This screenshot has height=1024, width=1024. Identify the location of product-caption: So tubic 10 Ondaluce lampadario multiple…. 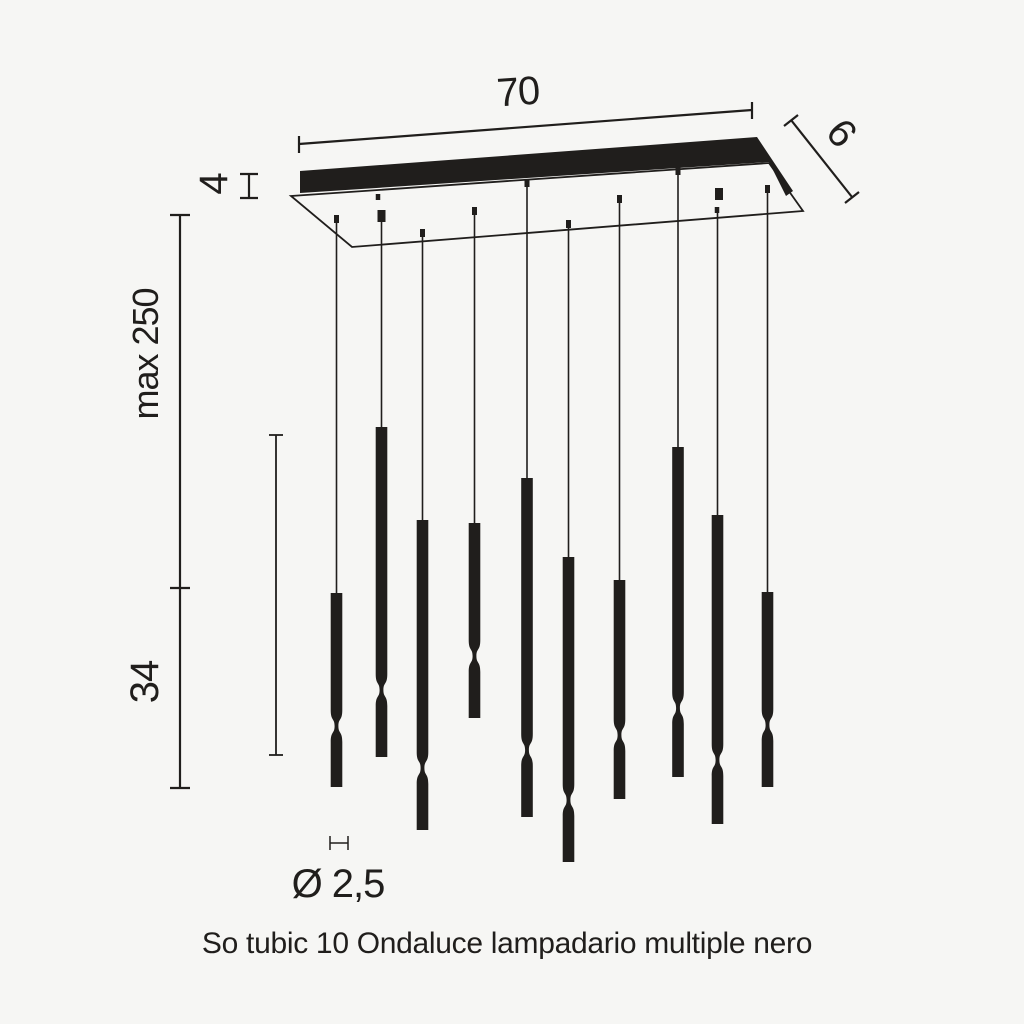
(507, 943).